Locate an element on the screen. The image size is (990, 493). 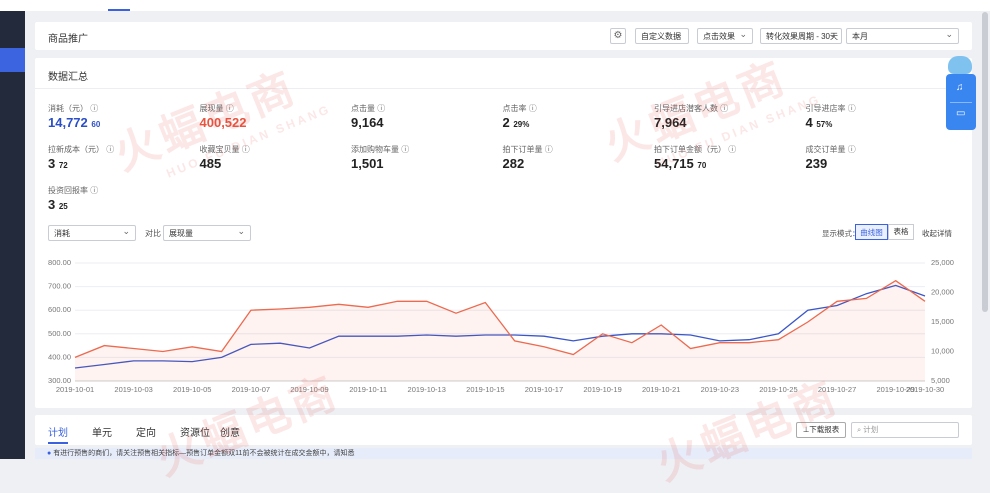
settings-button: ⚙ is located at coordinates (618, 36).